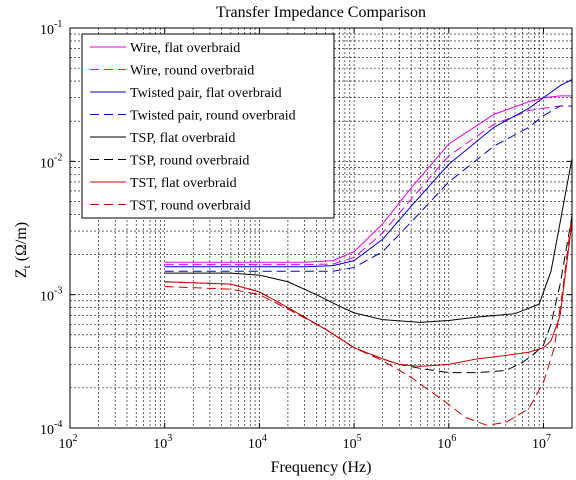 This screenshot has height=480, width=576. I want to click on x-axis-label: Frequency (Hz), so click(321, 467).